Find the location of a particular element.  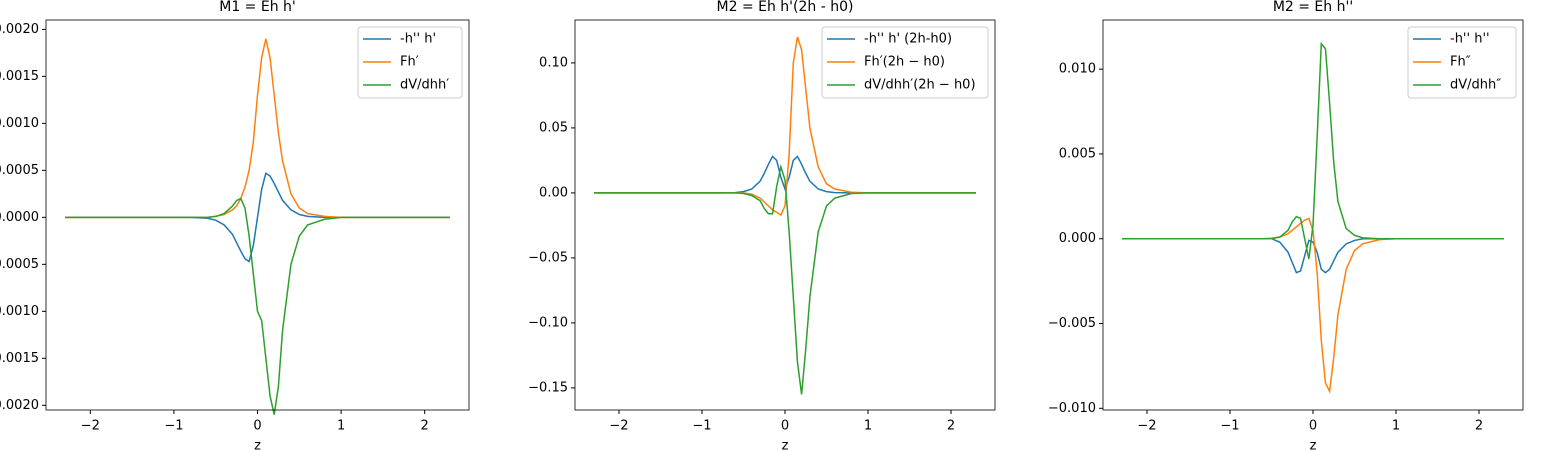

legend-label: -h'' h' is located at coordinates (418, 39).